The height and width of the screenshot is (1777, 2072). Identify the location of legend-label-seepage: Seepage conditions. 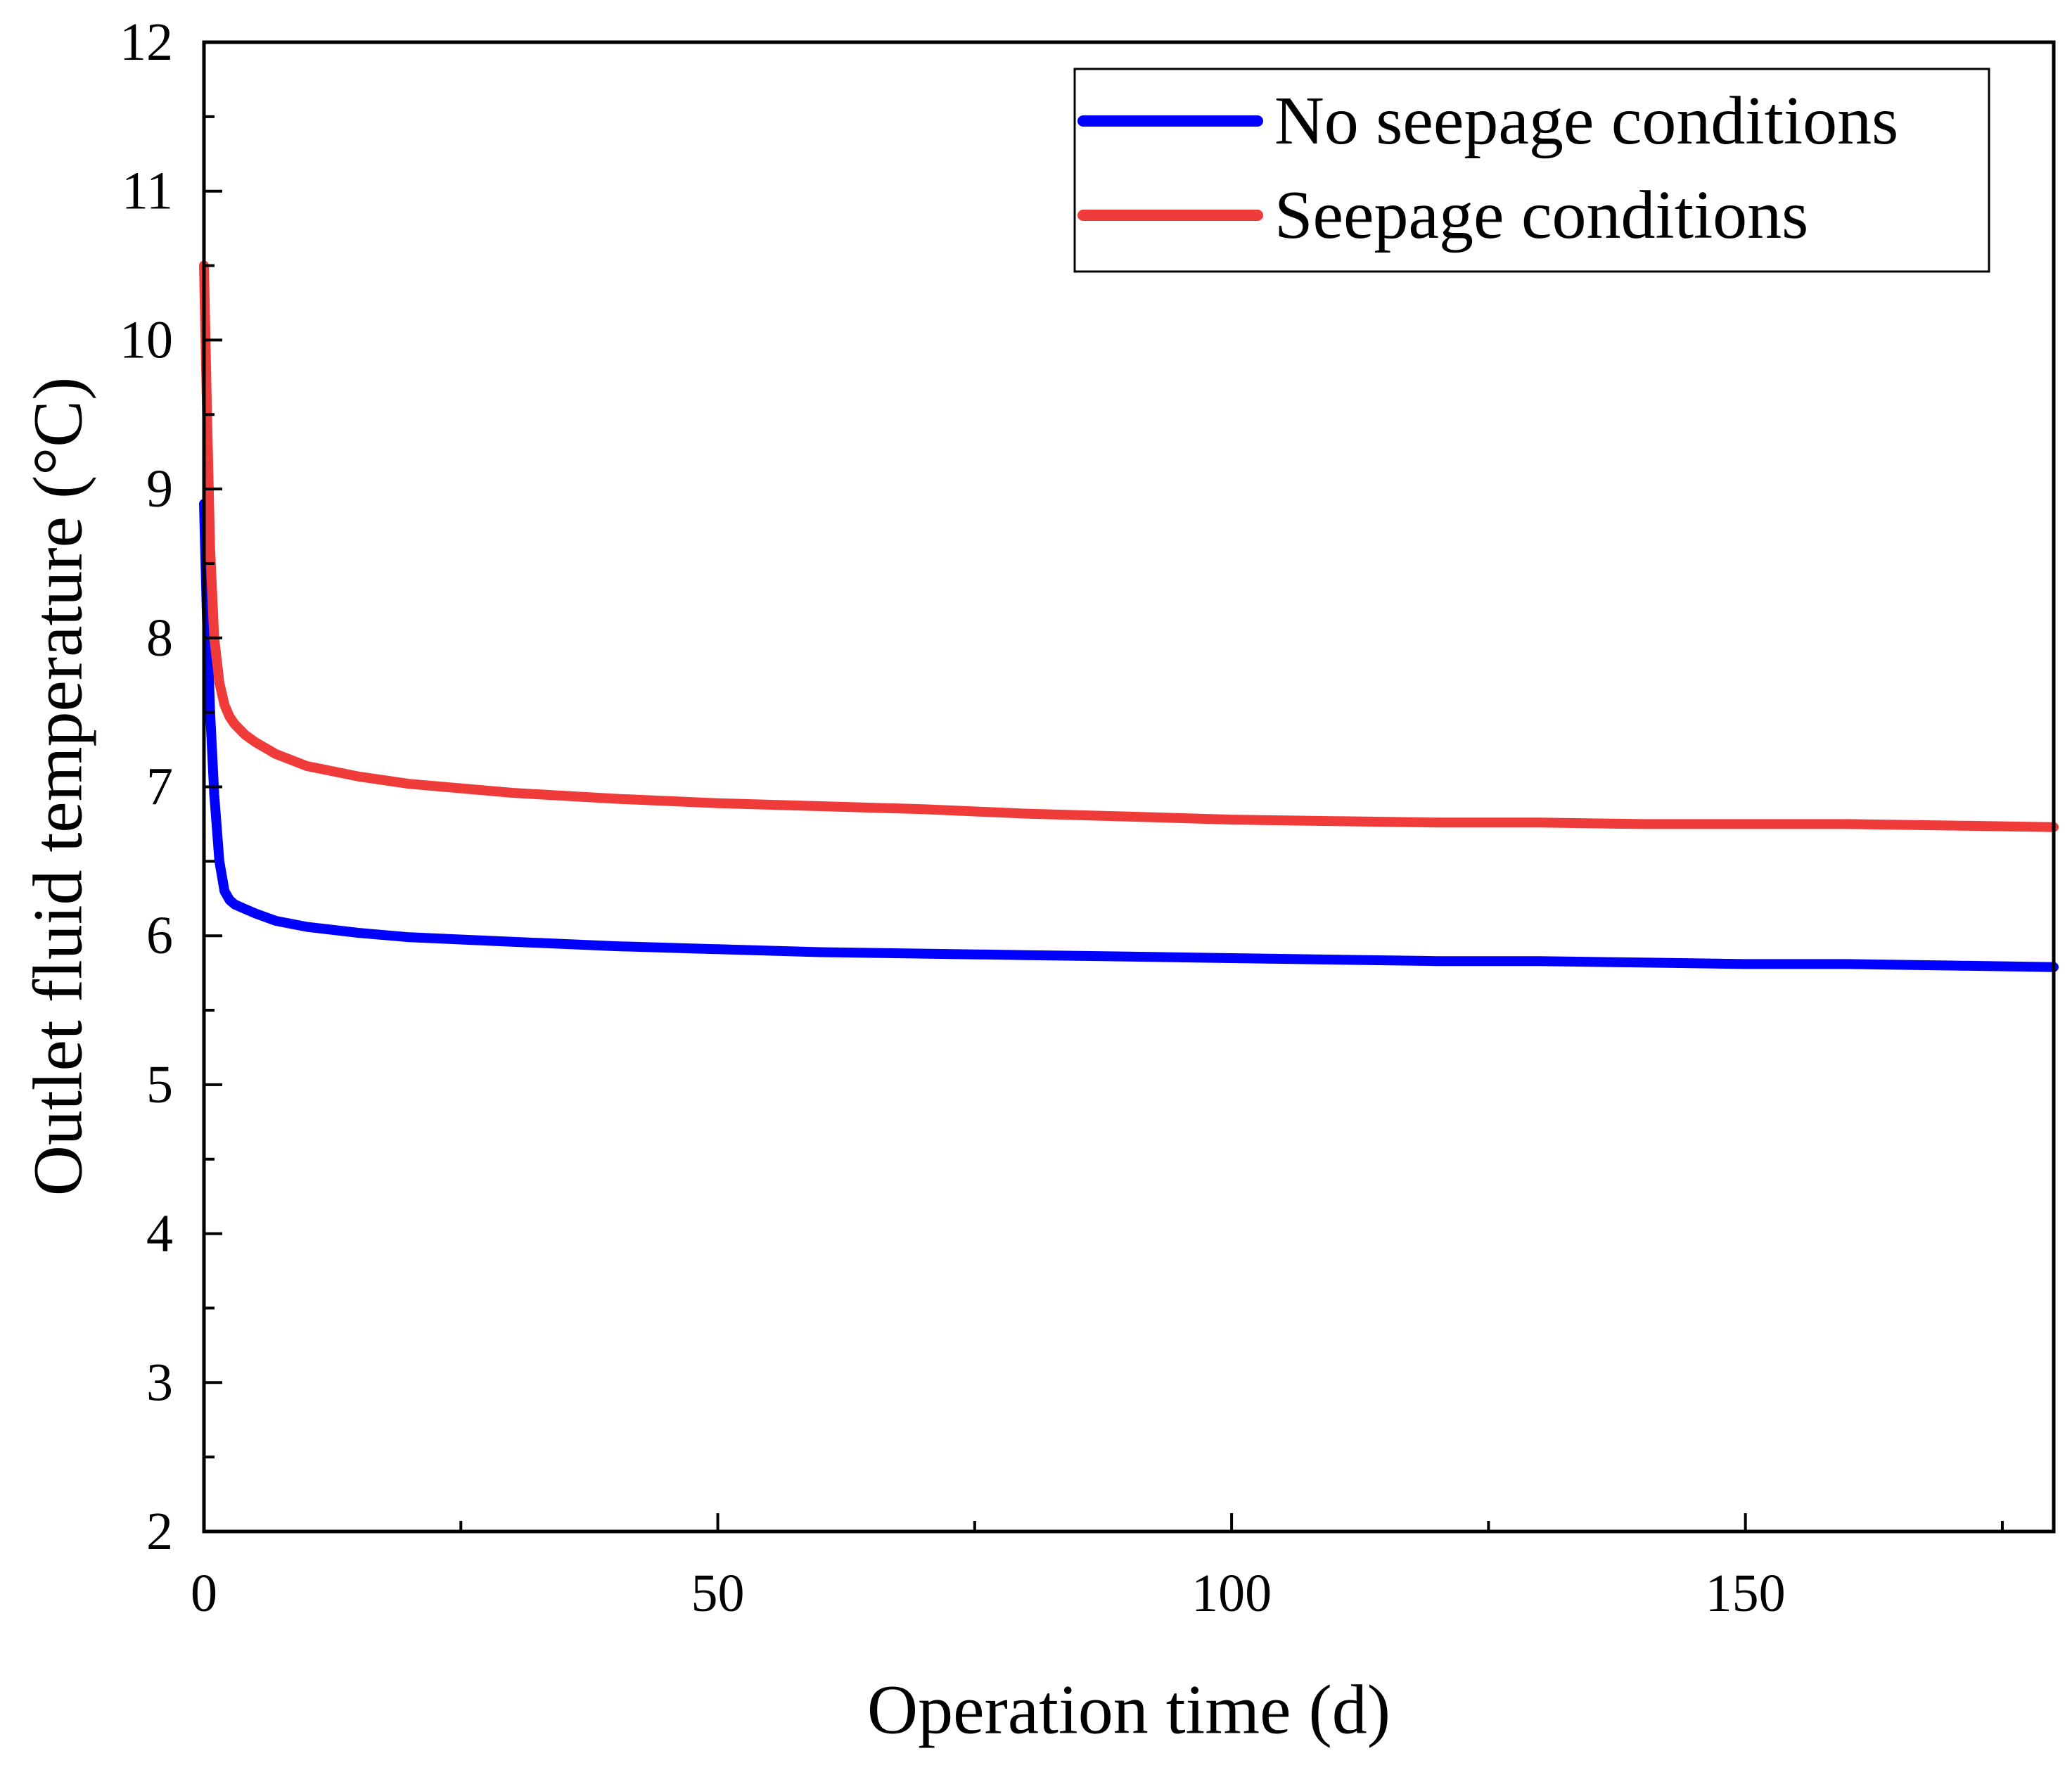
(1541, 215).